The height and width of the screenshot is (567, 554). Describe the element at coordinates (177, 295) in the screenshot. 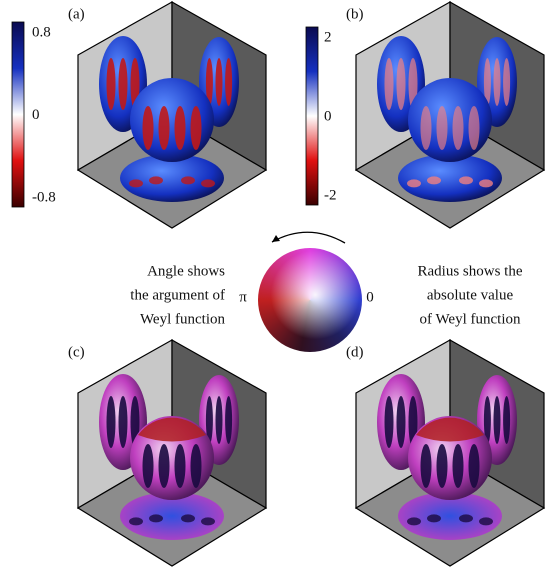

I see `legend-text: the argument of` at that location.